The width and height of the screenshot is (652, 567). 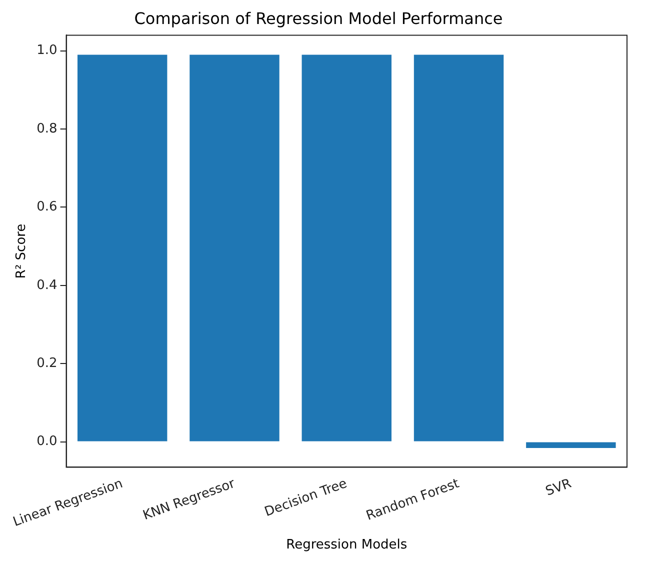 What do you see at coordinates (47, 363) in the screenshot?
I see `y-tick-label: 0.2` at bounding box center [47, 363].